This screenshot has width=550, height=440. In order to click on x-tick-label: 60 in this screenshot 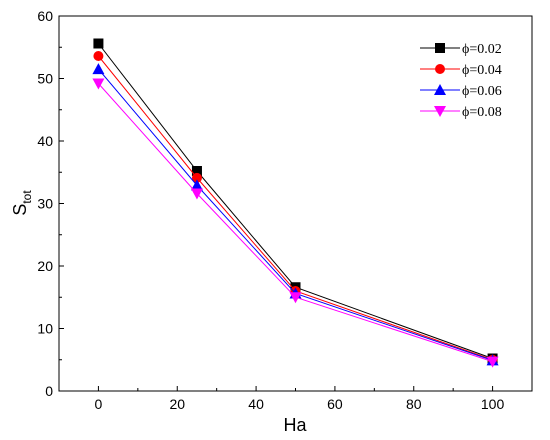, I will do `click(335, 404)`.